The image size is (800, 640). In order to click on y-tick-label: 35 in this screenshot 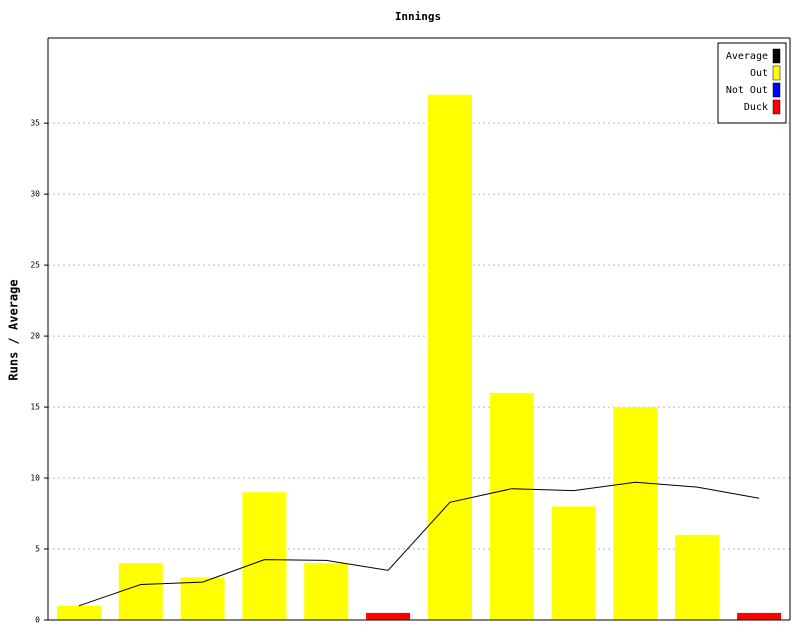, I will do `click(35, 123)`.